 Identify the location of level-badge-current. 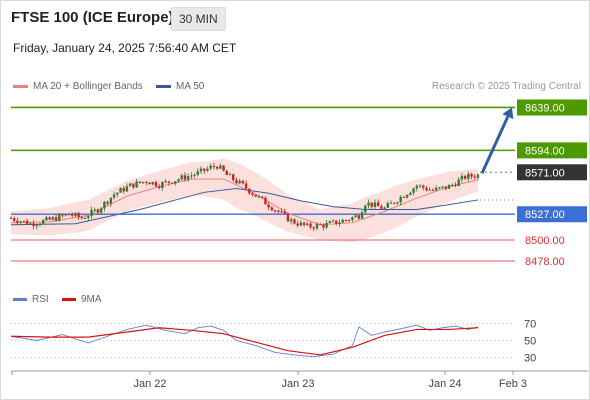
(552, 172).